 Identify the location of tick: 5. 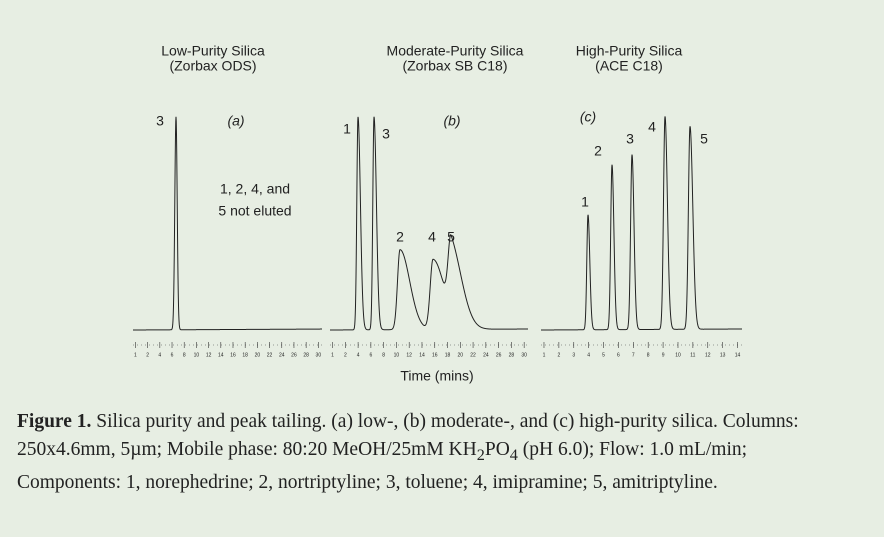
(603, 355).